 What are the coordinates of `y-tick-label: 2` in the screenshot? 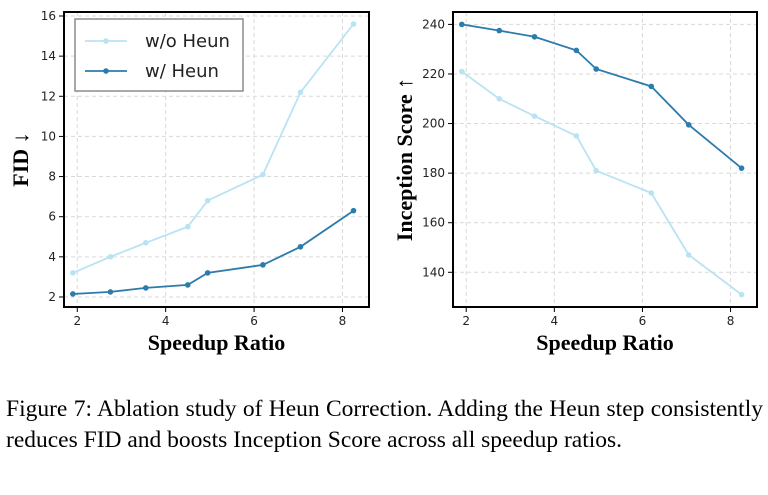 It's located at (52, 297).